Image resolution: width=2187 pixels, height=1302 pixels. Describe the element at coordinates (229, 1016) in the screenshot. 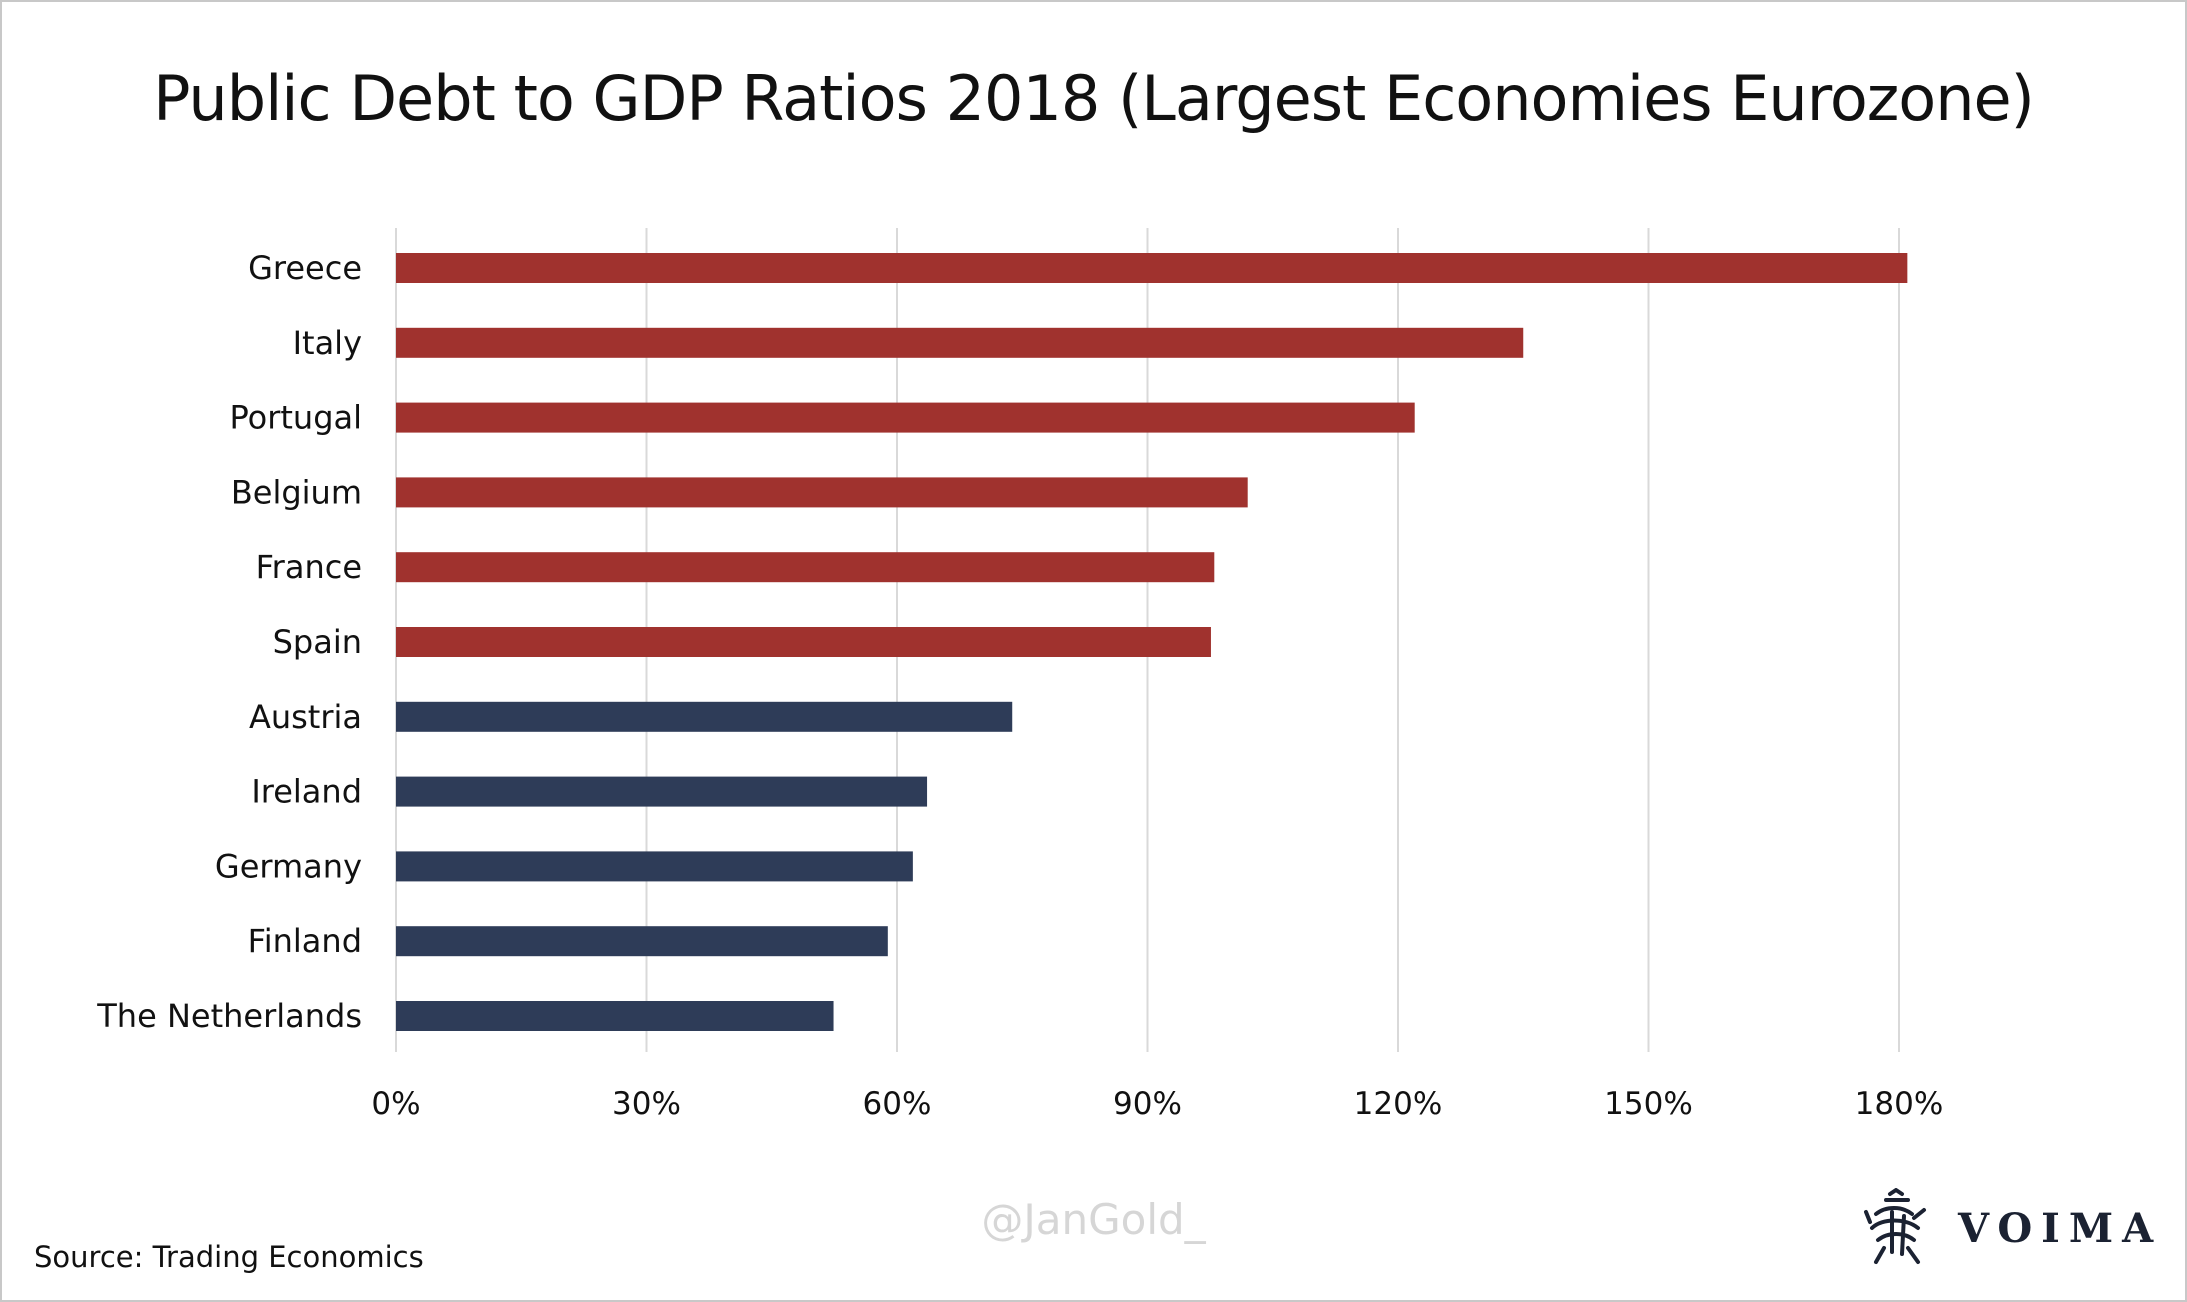

I see `category-label: The Netherlands` at that location.